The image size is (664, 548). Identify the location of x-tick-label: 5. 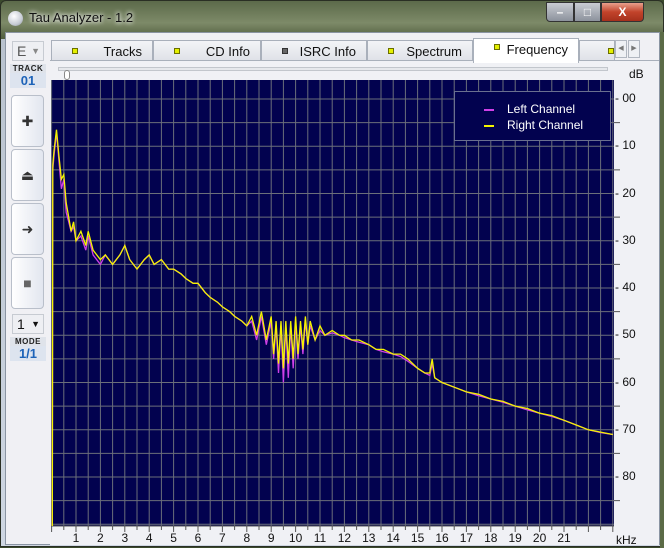
(173, 538).